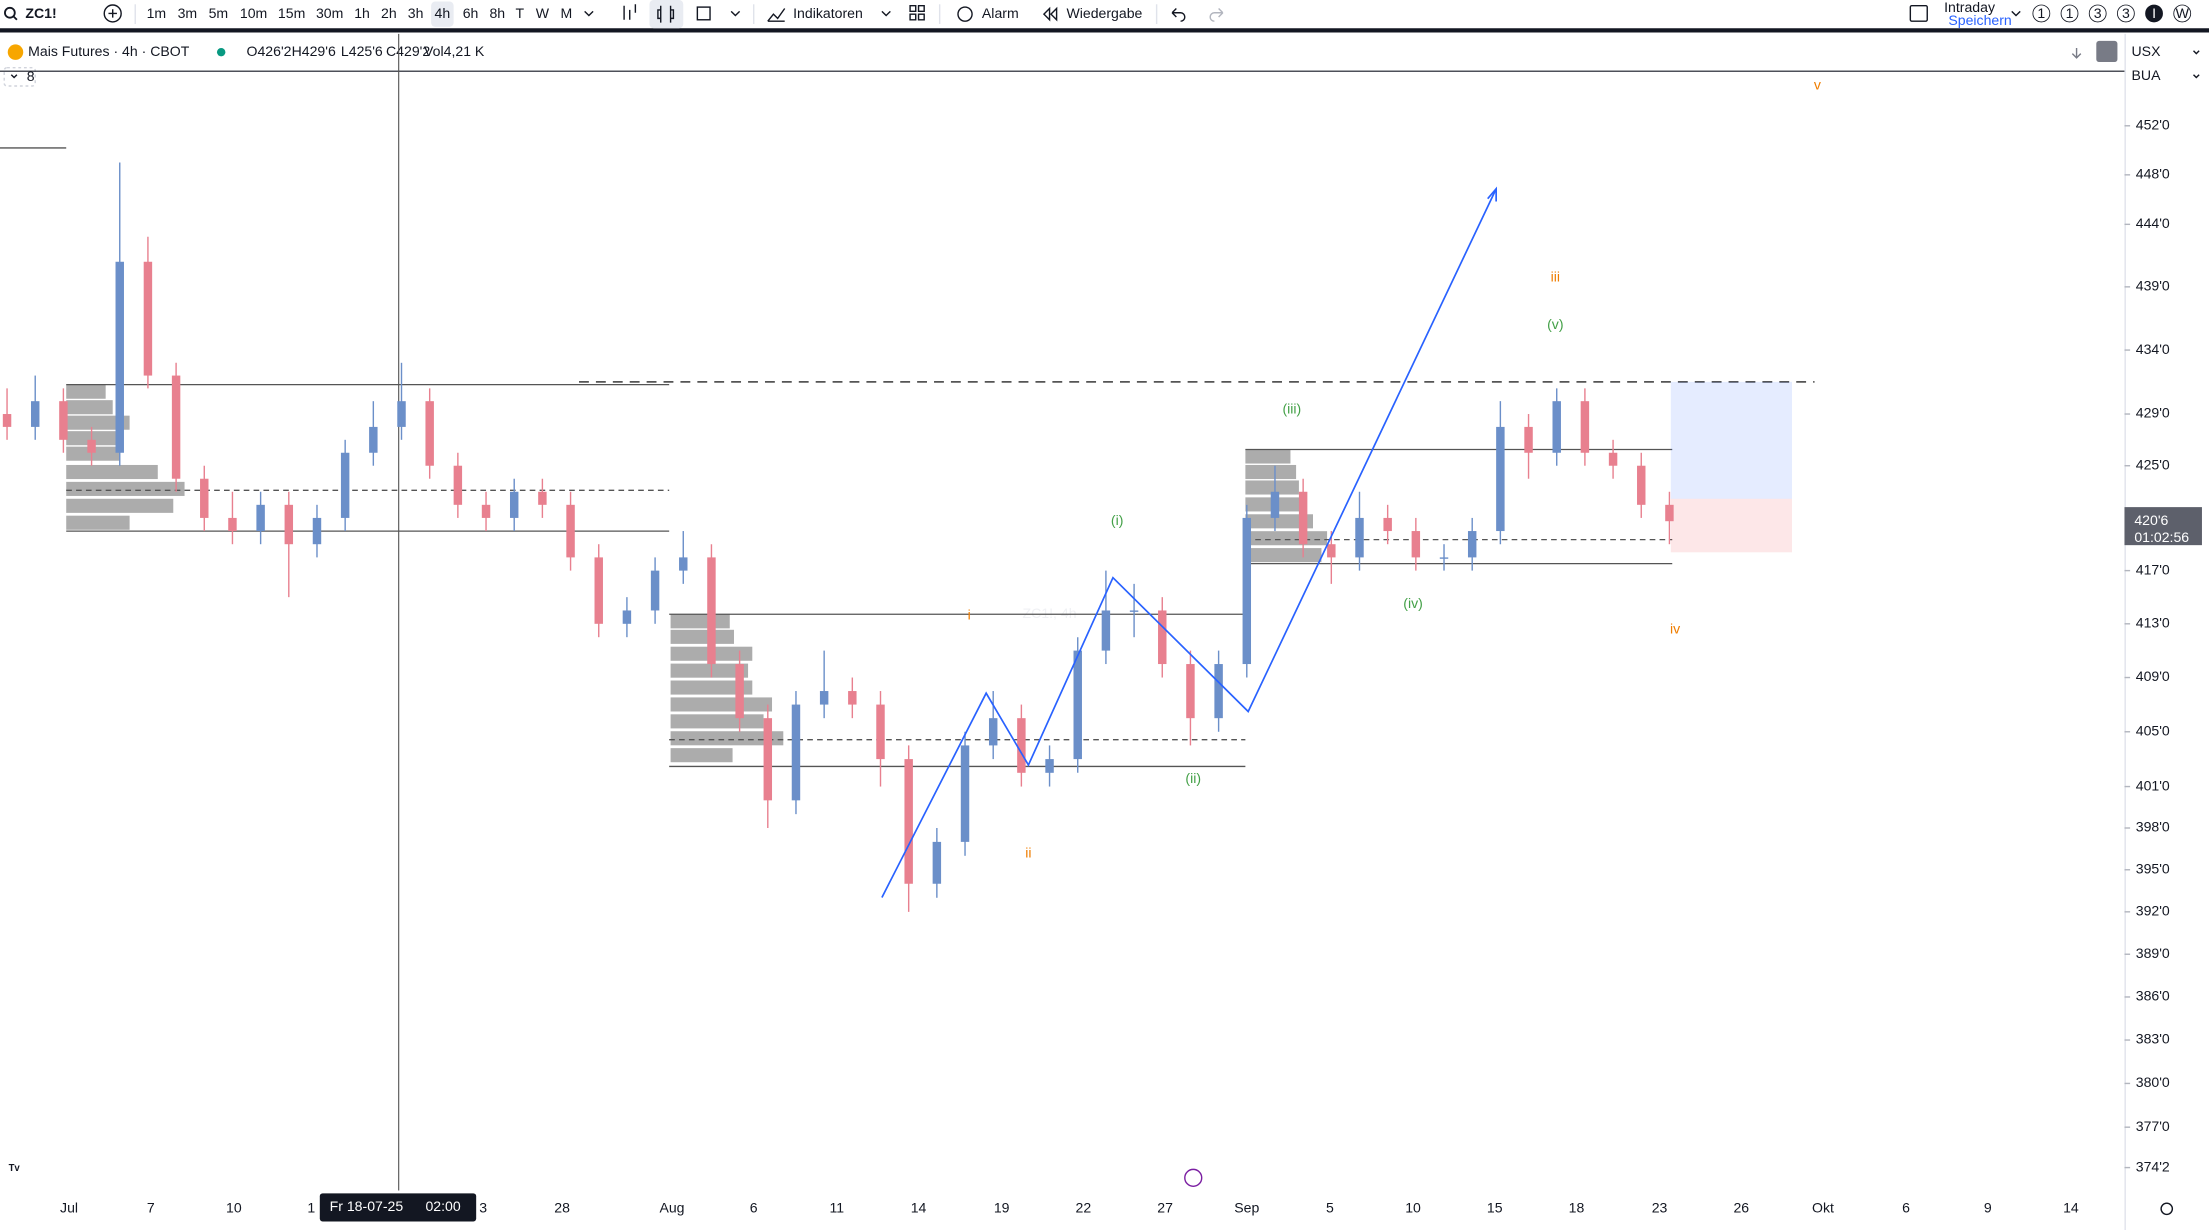 The image size is (2209, 1230). What do you see at coordinates (919, 1208) in the screenshot?
I see `x-tick-label: 14` at bounding box center [919, 1208].